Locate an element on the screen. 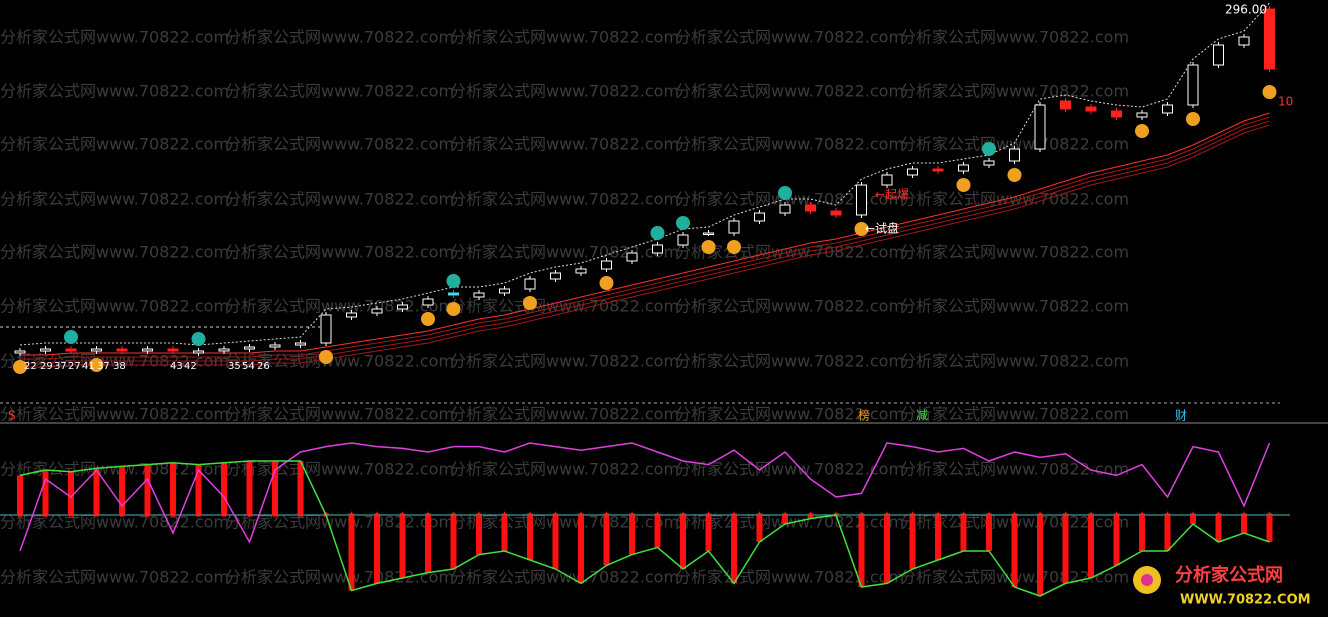 The width and height of the screenshot is (1328, 617). annotation: ←起爆 is located at coordinates (892, 195).